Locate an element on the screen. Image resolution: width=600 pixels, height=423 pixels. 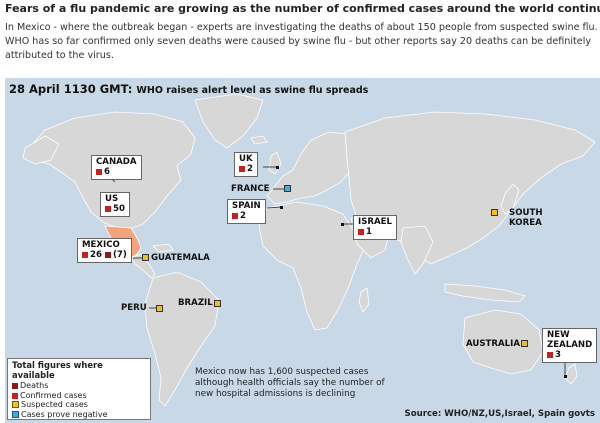
new-zealand-shape is located at coordinates (571, 374).